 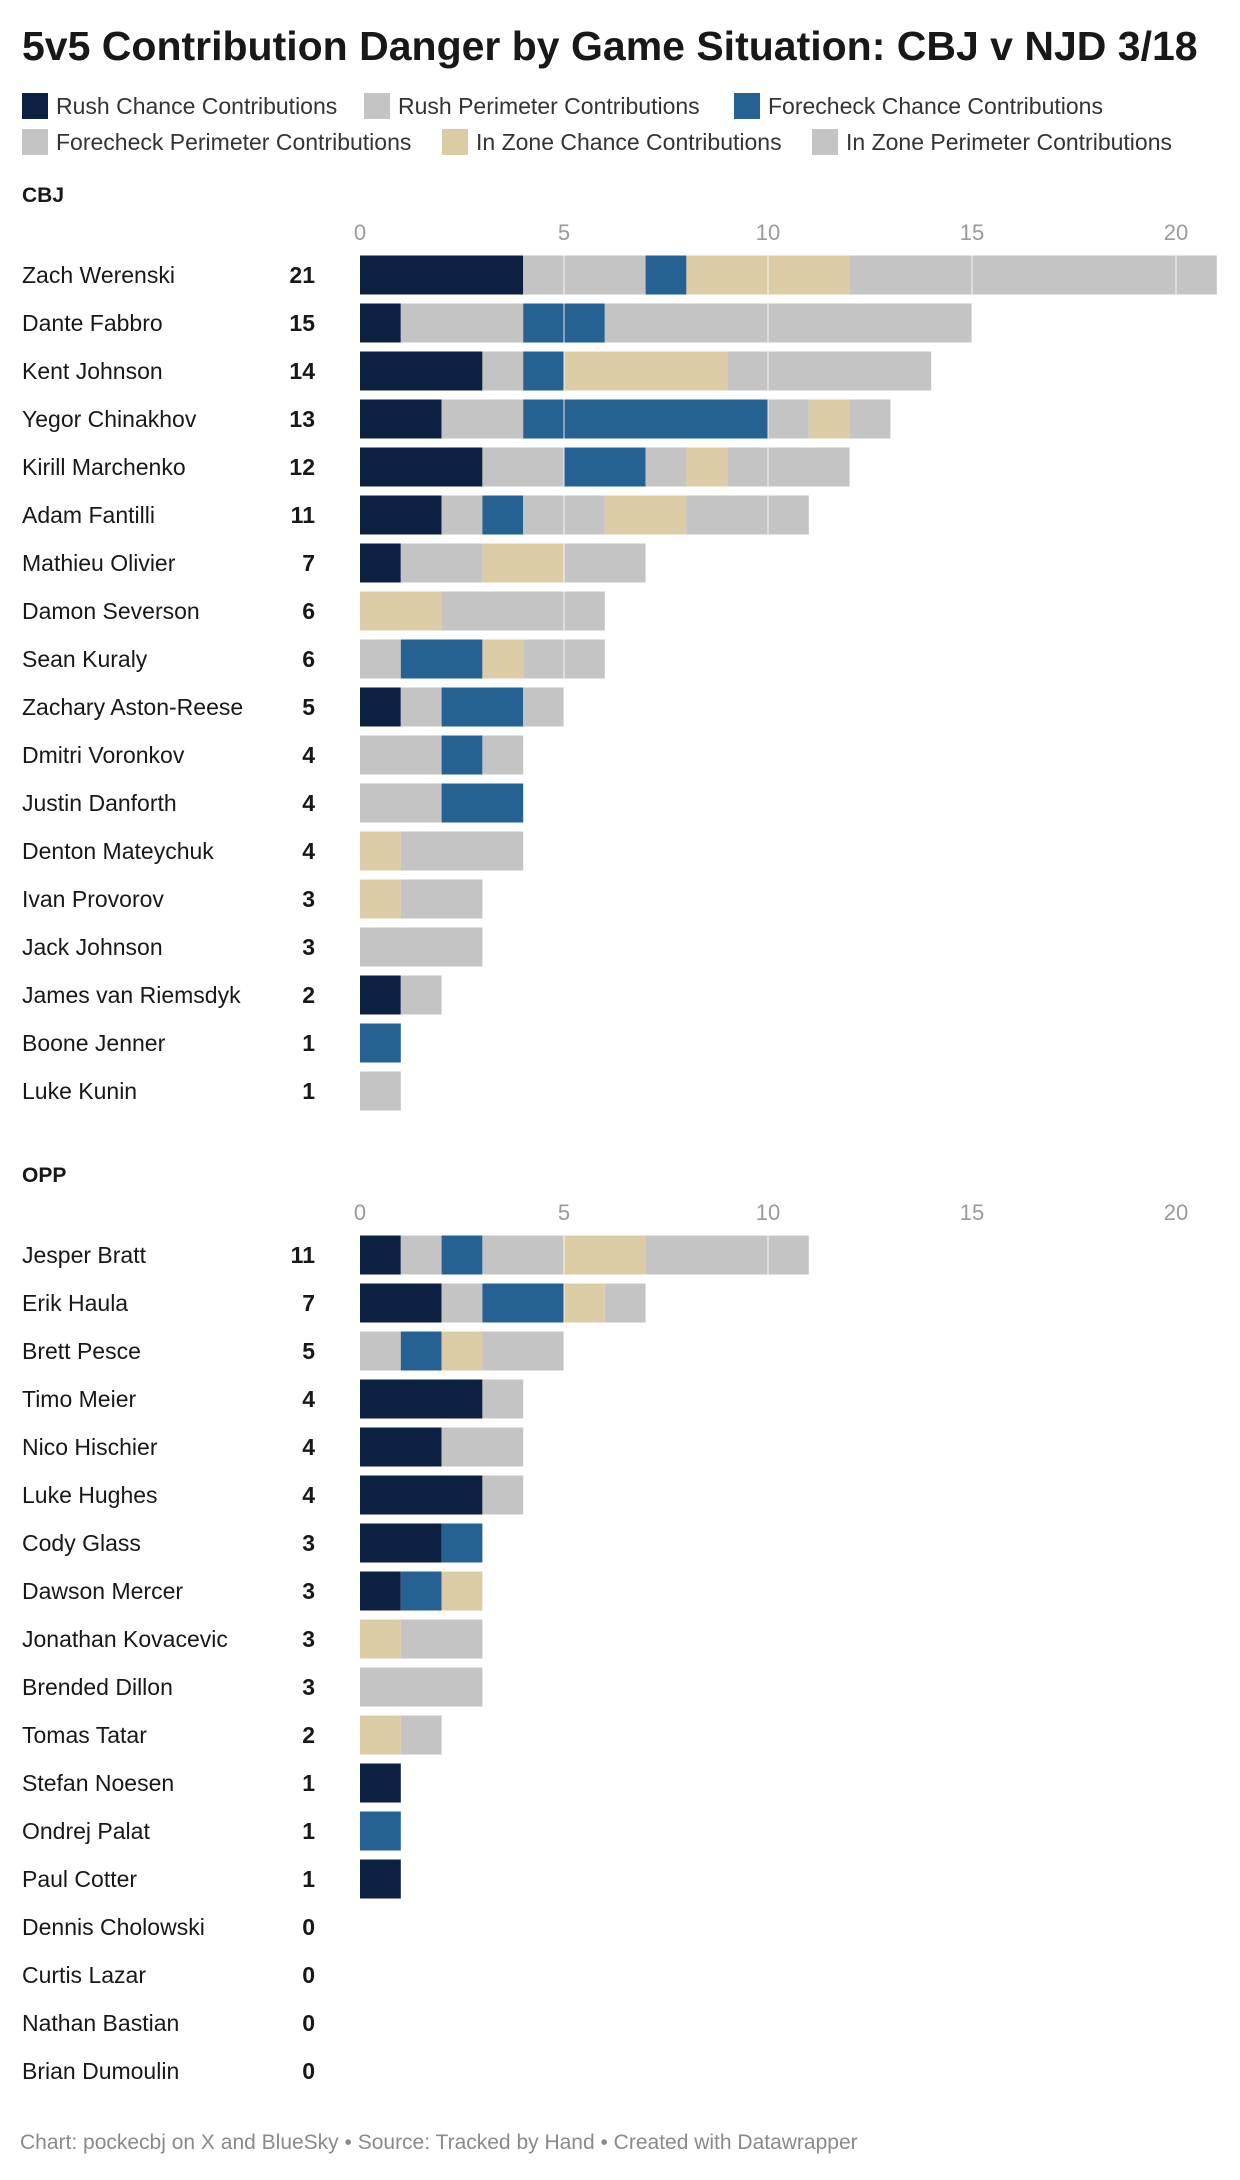 I want to click on player-name-label: Nico Hischier, so click(x=90, y=1447).